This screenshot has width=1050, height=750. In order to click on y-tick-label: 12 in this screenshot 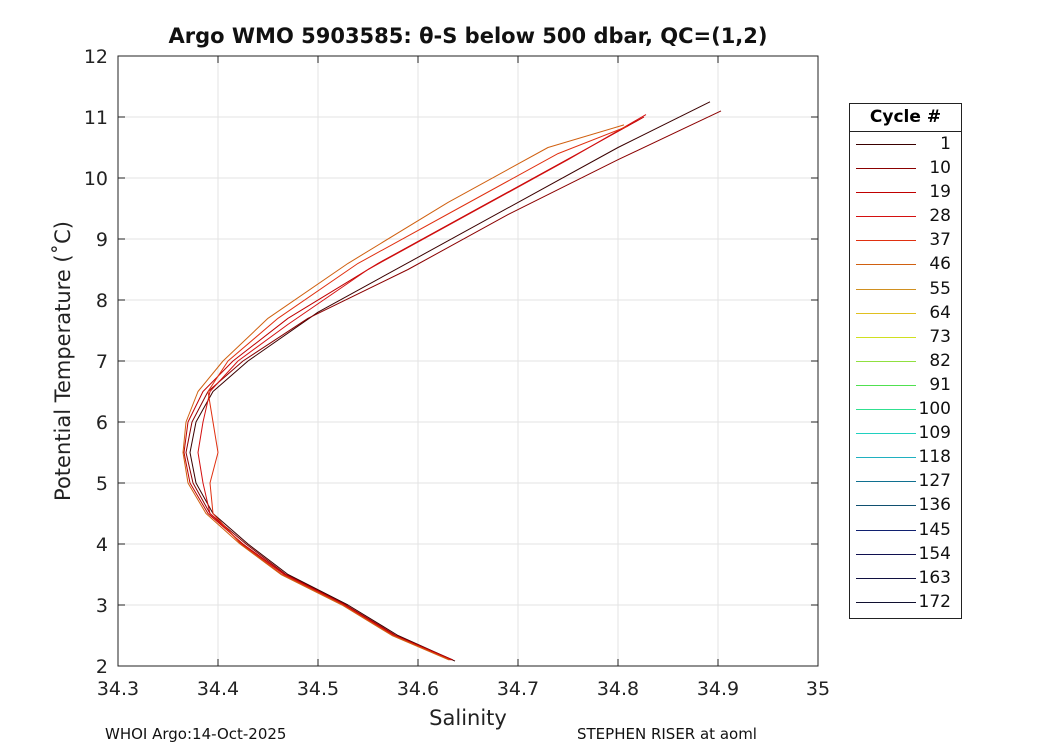, I will do `click(96, 57)`.